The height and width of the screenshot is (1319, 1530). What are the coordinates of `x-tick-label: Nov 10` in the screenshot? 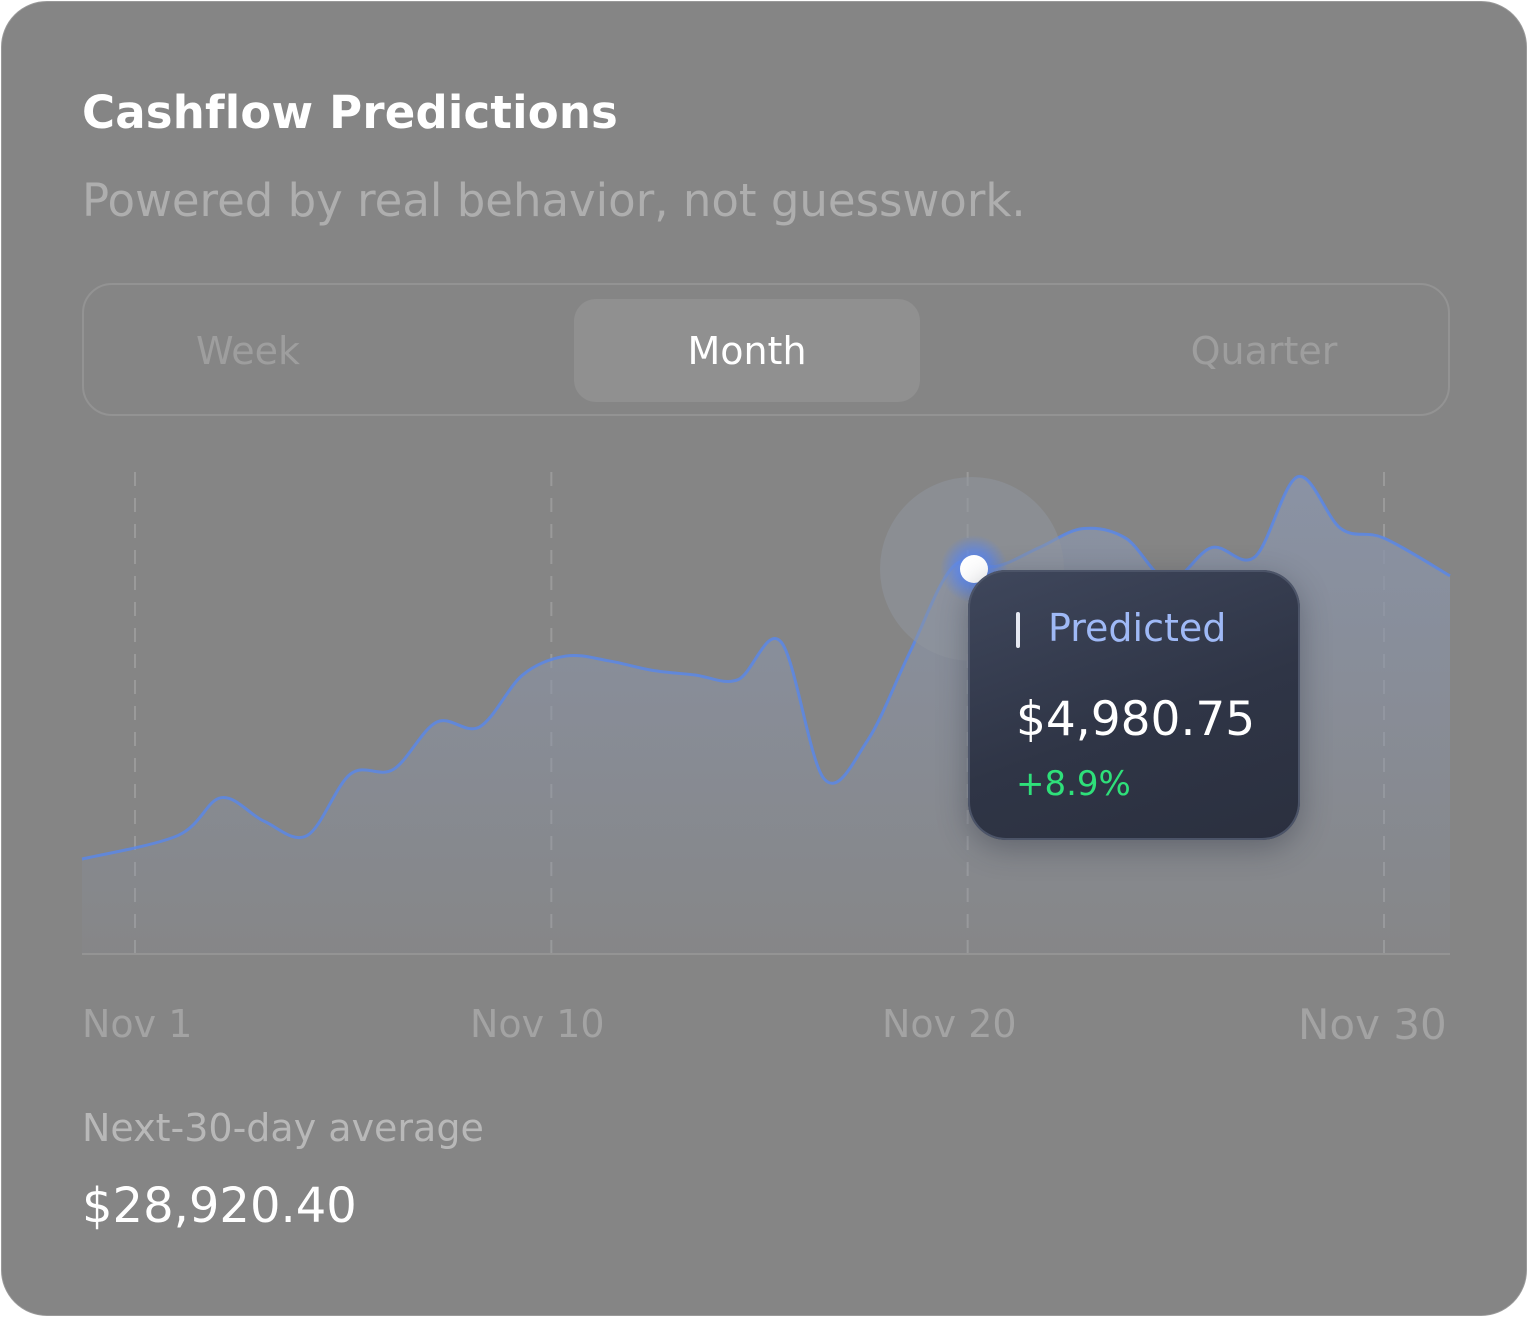 It's located at (537, 1024).